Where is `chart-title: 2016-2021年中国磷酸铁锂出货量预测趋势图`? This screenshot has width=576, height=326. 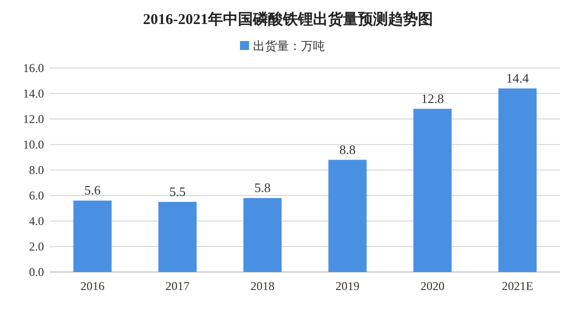 chart-title: 2016-2021年中国磷酸铁锂出货量预测趋势图 is located at coordinates (288, 19).